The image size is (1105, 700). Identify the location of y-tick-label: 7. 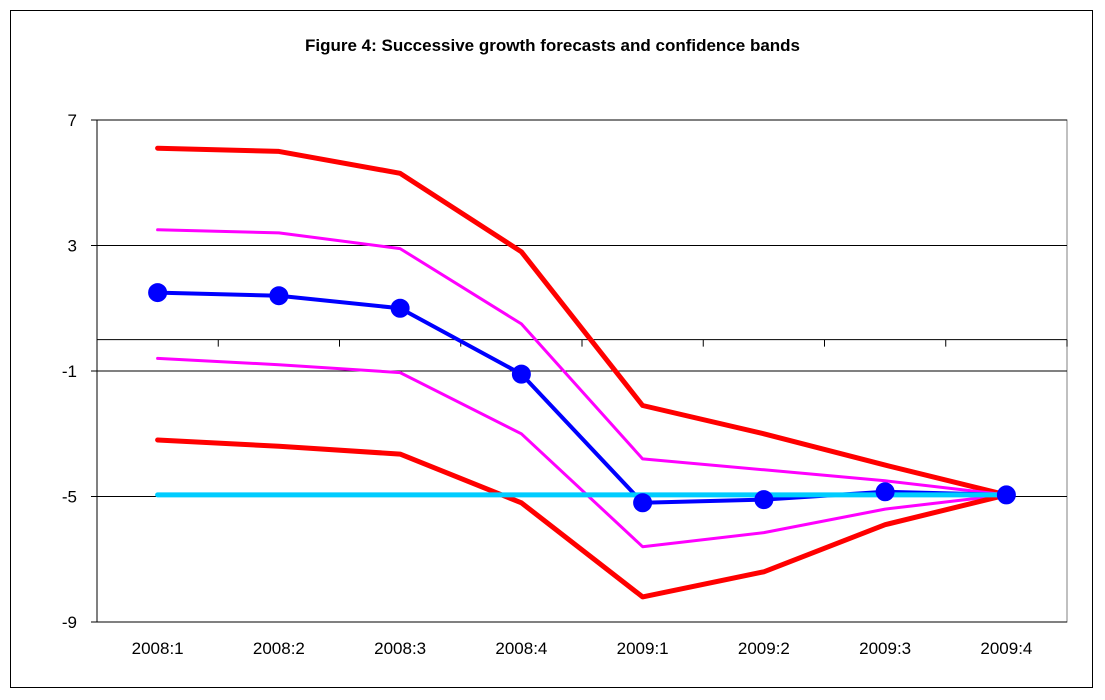
(72, 120).